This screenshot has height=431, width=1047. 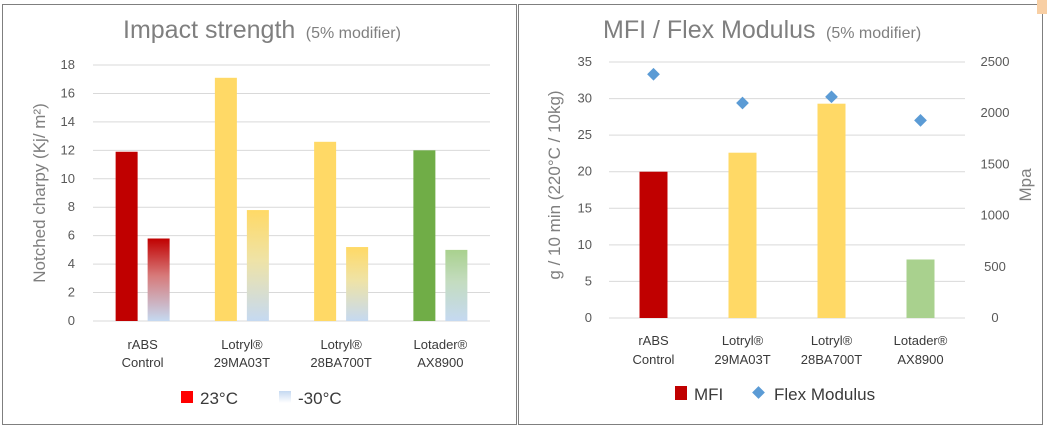 What do you see at coordinates (285, 397) in the screenshot?
I see `legend-swatch-minus30c` at bounding box center [285, 397].